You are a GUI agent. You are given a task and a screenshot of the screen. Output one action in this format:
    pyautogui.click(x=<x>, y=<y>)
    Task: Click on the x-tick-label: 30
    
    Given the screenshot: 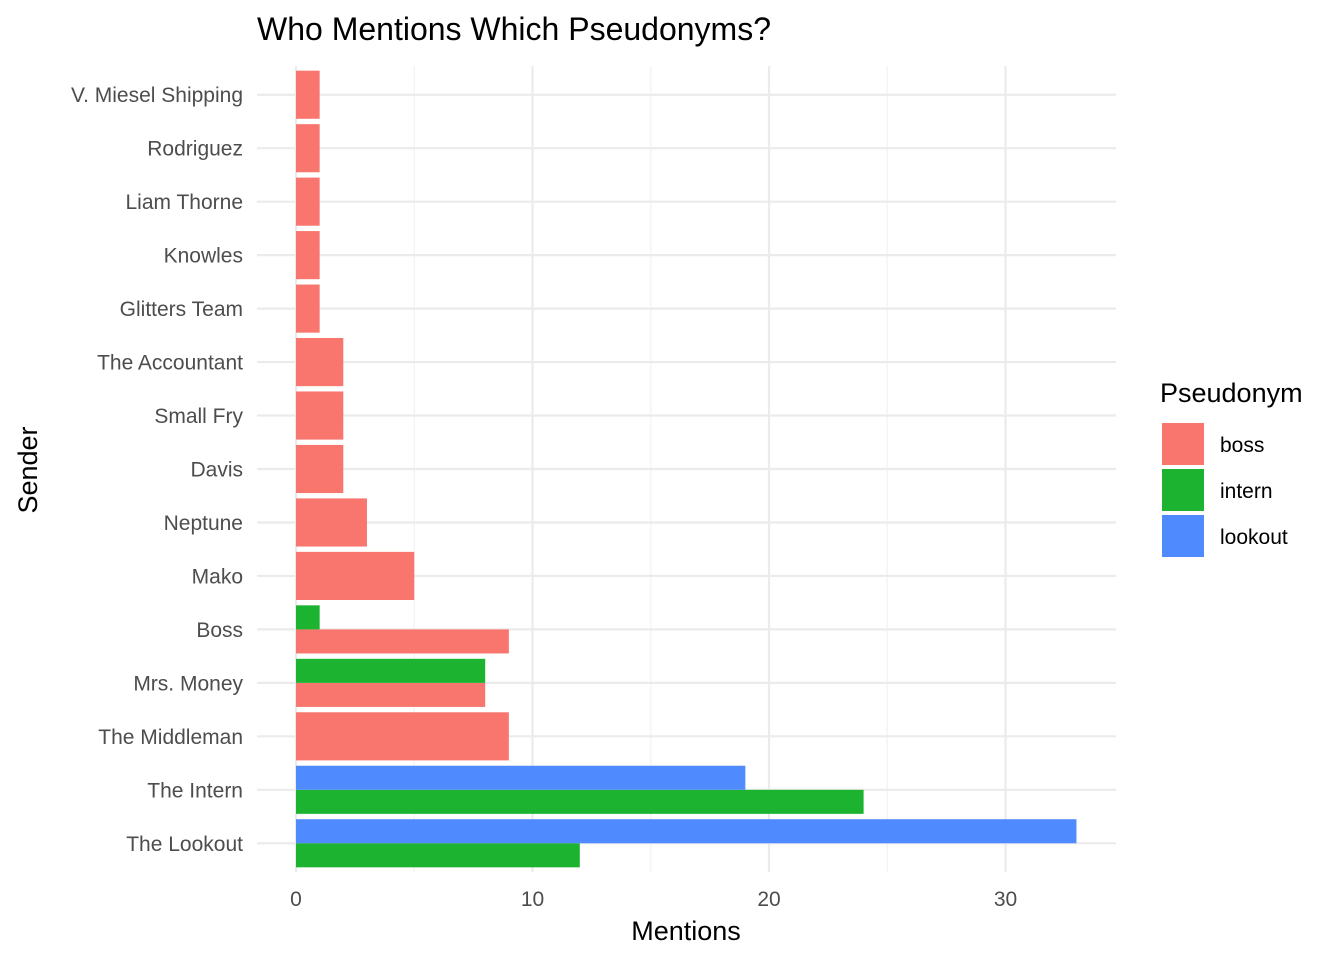 What is the action you would take?
    pyautogui.click(x=1005, y=899)
    